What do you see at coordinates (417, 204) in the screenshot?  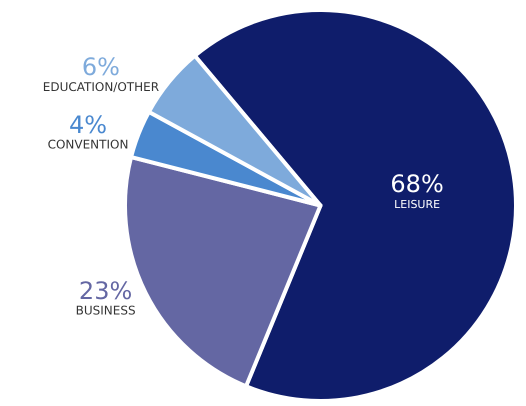 I see `slice-label: LEISURE` at bounding box center [417, 204].